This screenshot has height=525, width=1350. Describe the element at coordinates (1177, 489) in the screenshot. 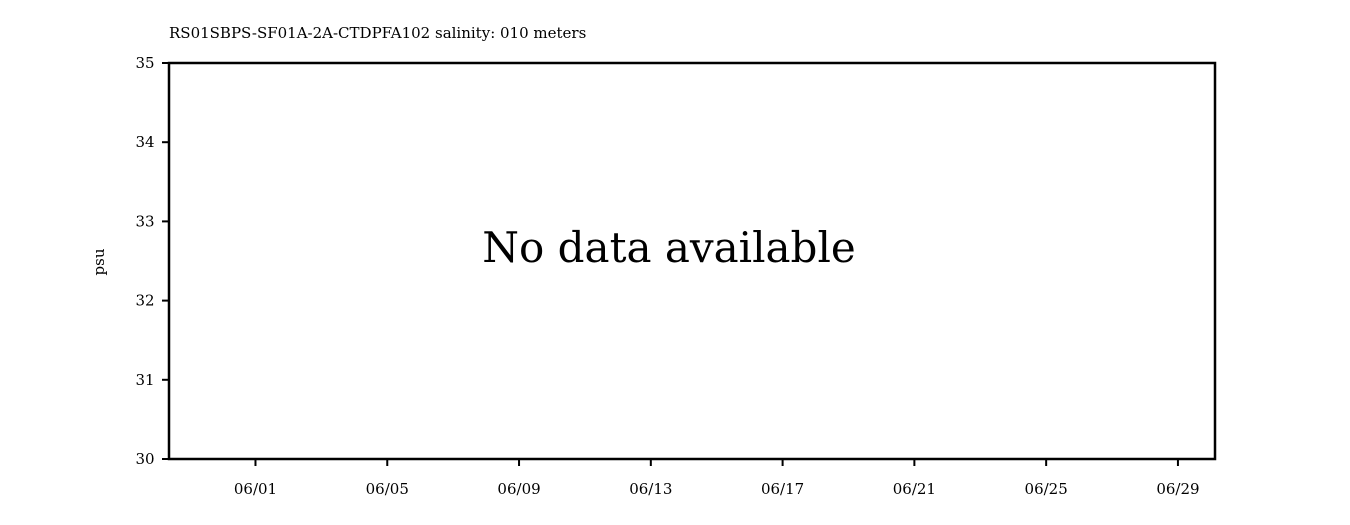

I see `x-tick-label: 06/29` at that location.